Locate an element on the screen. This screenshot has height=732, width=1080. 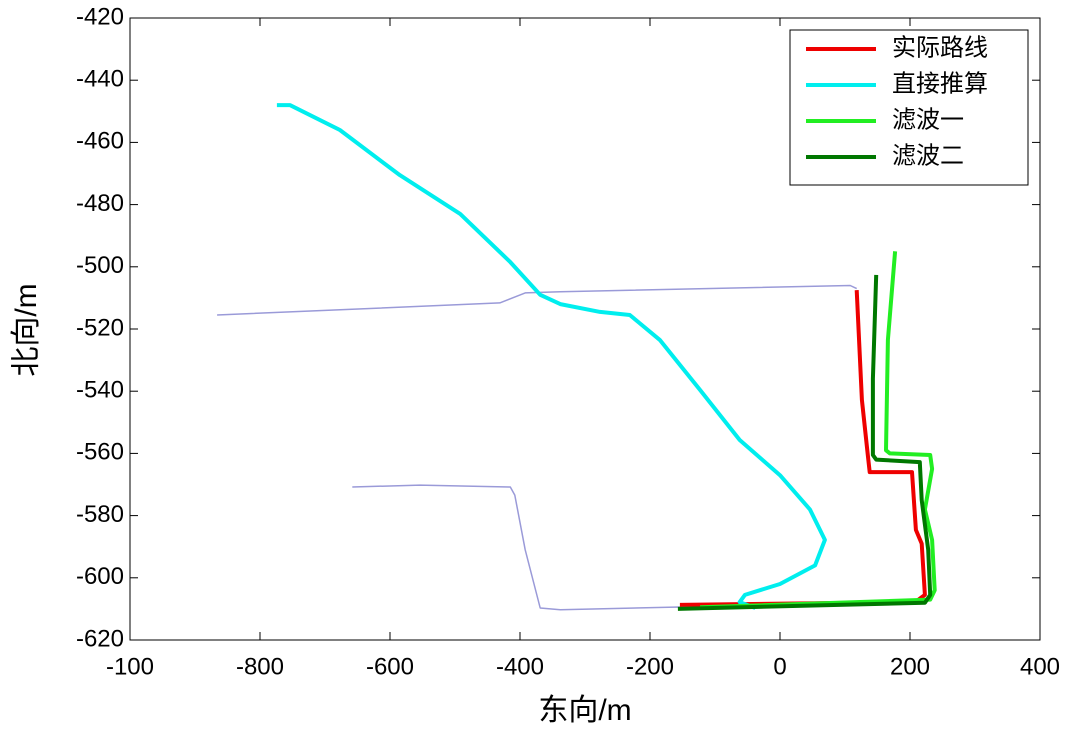
y-tick-label: -560 is located at coordinates (100, 452).